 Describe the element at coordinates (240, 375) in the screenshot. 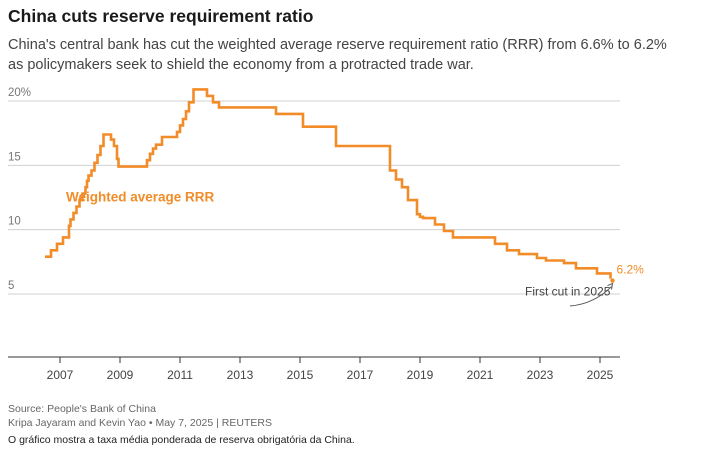

I see `x-tick-label: 2013` at that location.